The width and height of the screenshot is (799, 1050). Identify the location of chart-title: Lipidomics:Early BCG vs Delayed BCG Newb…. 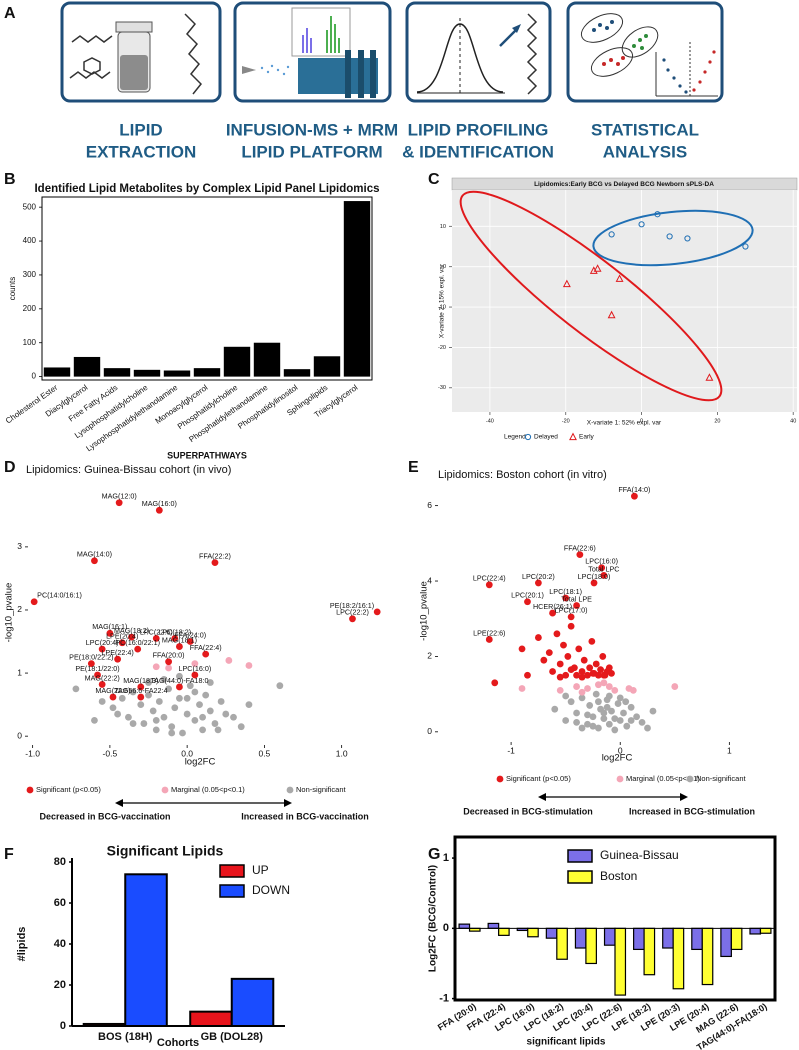
(624, 184).